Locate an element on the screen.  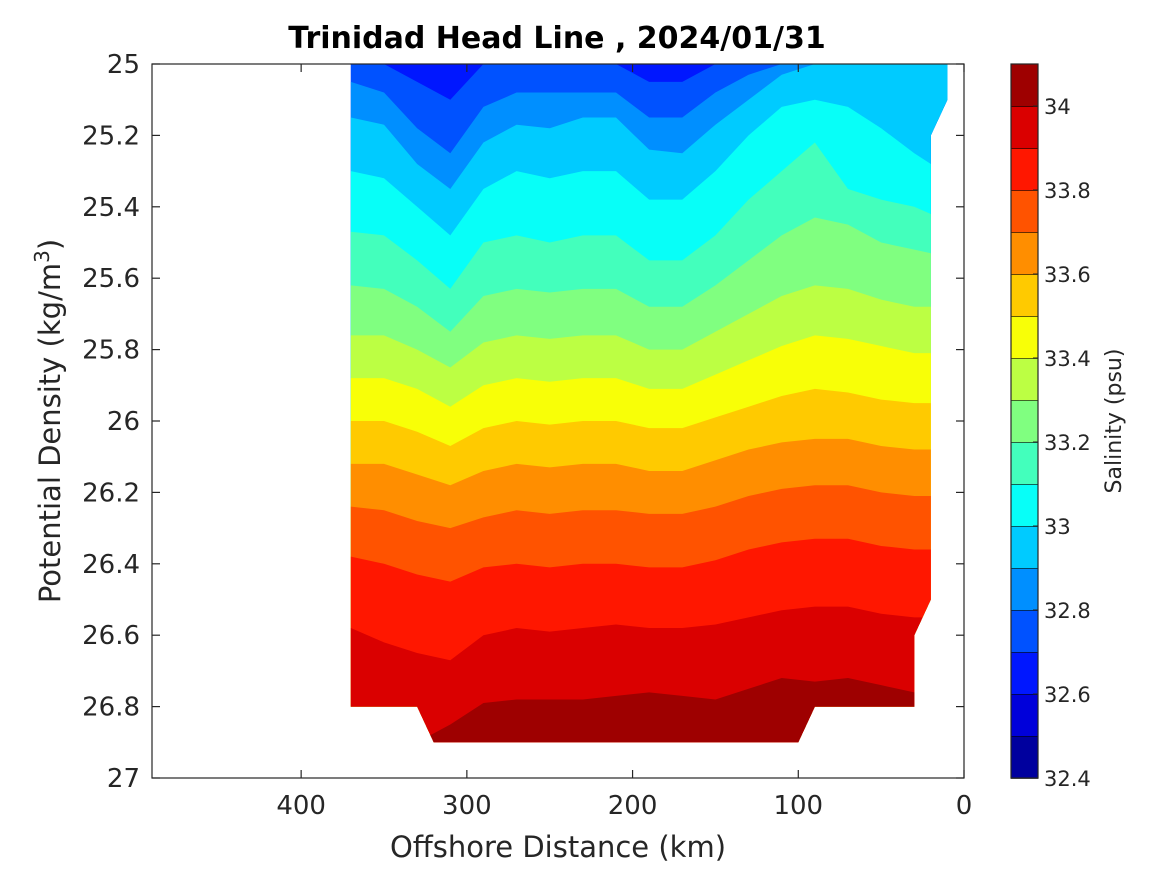
colorbar-tick-label: 32.4 is located at coordinates (1067, 779).